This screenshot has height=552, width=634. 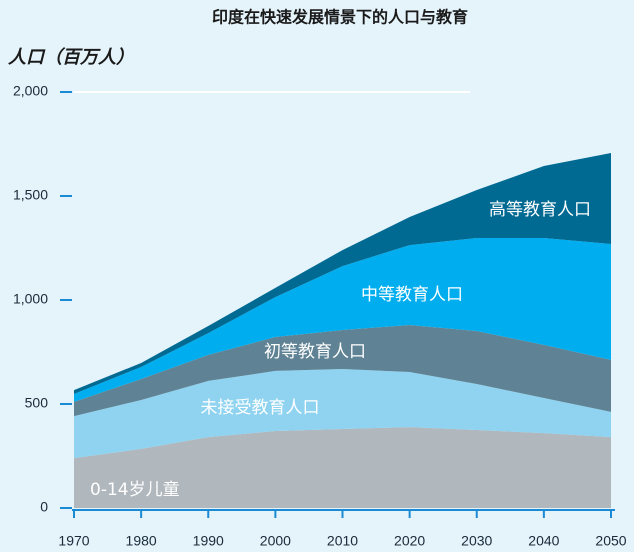 What do you see at coordinates (37, 403) in the screenshot?
I see `y-tick-label: 500` at bounding box center [37, 403].